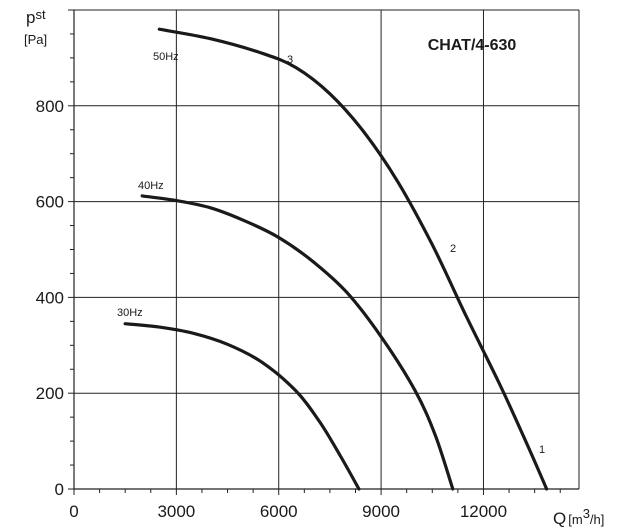 Image resolution: width=624 pixels, height=531 pixels. Describe the element at coordinates (50, 393) in the screenshot. I see `y-tick-label-1: 200` at that location.